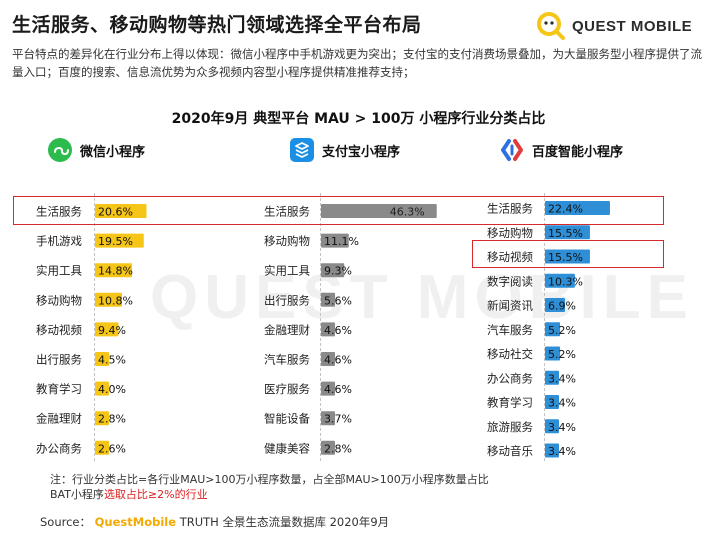  What do you see at coordinates (115, 241) in the screenshot?
I see `data-label-wechat: 19.5%` at bounding box center [115, 241].